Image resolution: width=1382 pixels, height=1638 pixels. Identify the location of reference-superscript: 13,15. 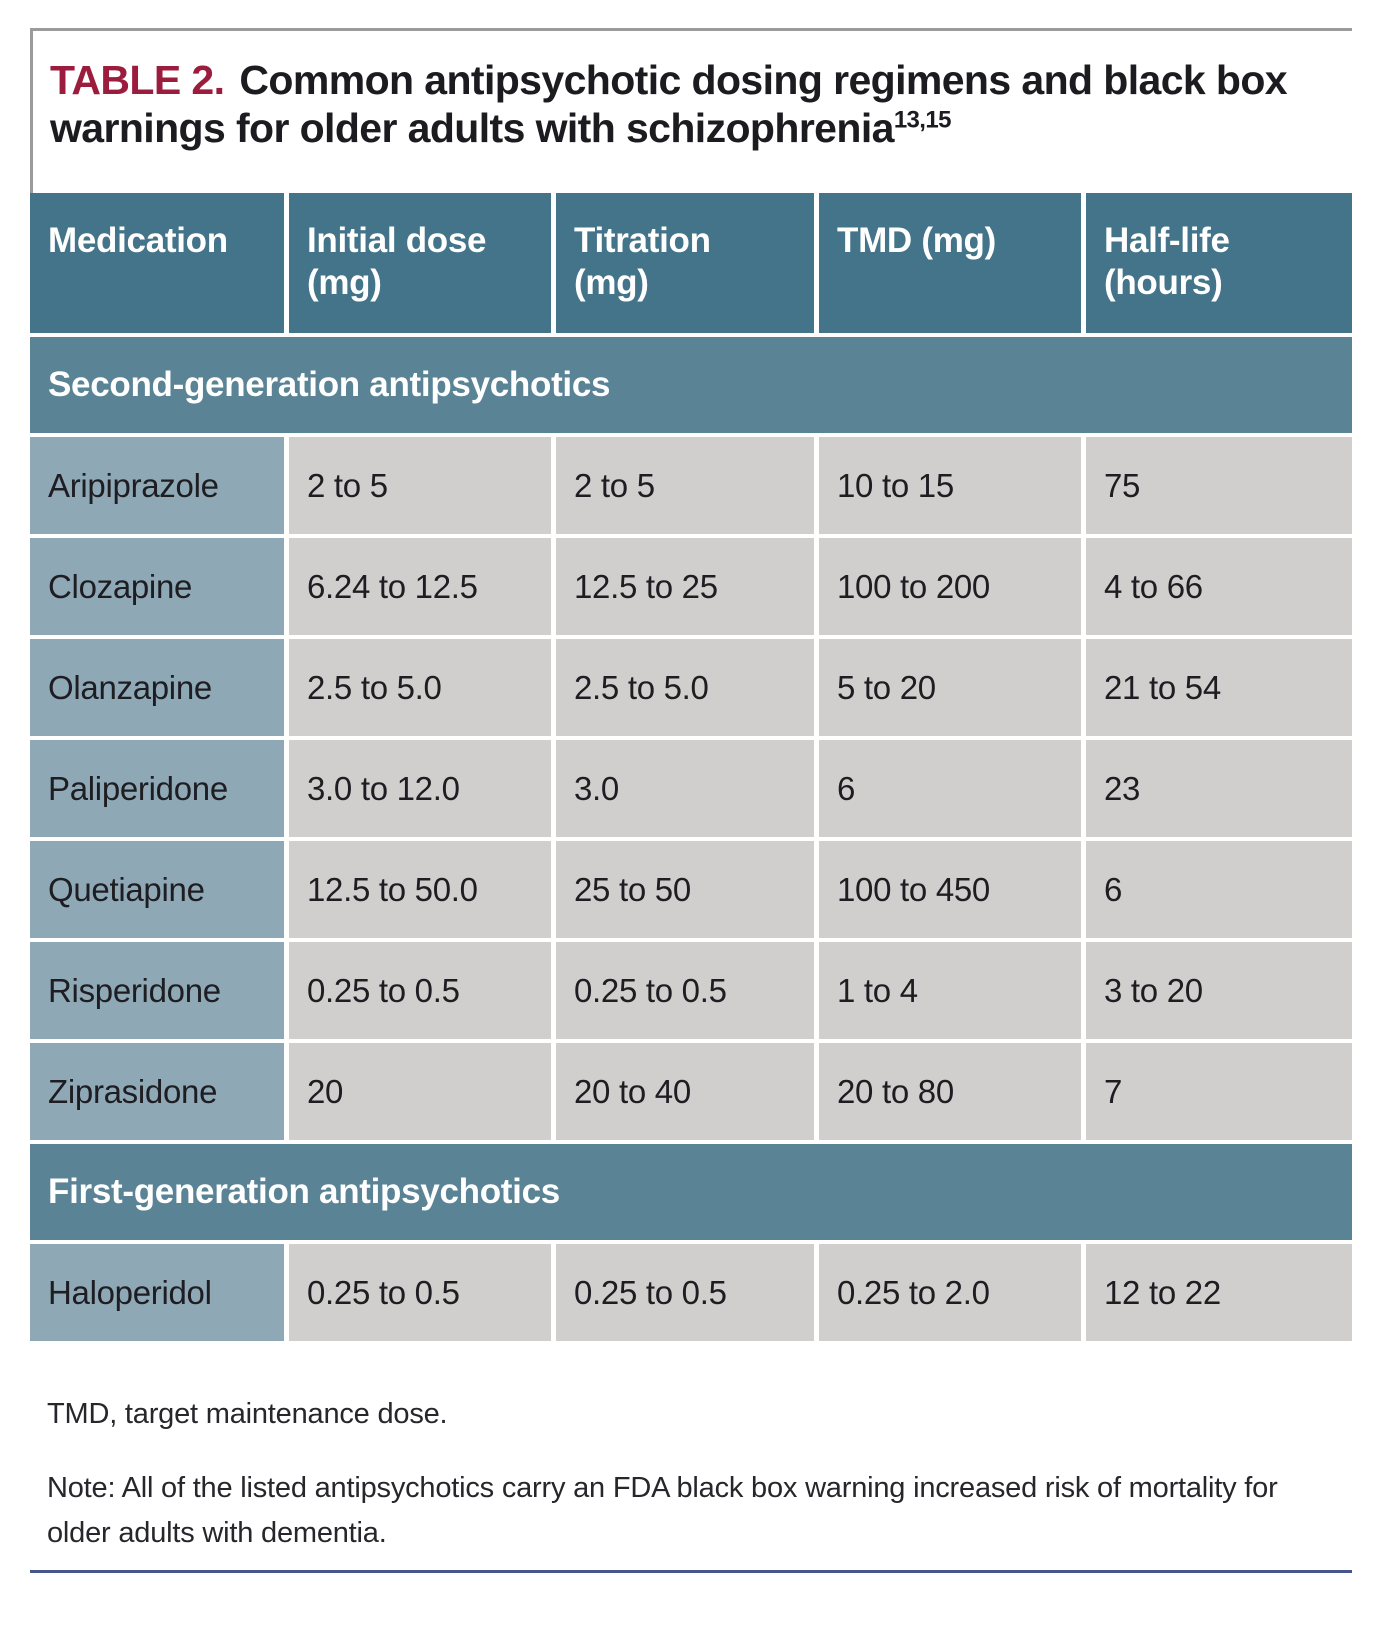
(922, 120).